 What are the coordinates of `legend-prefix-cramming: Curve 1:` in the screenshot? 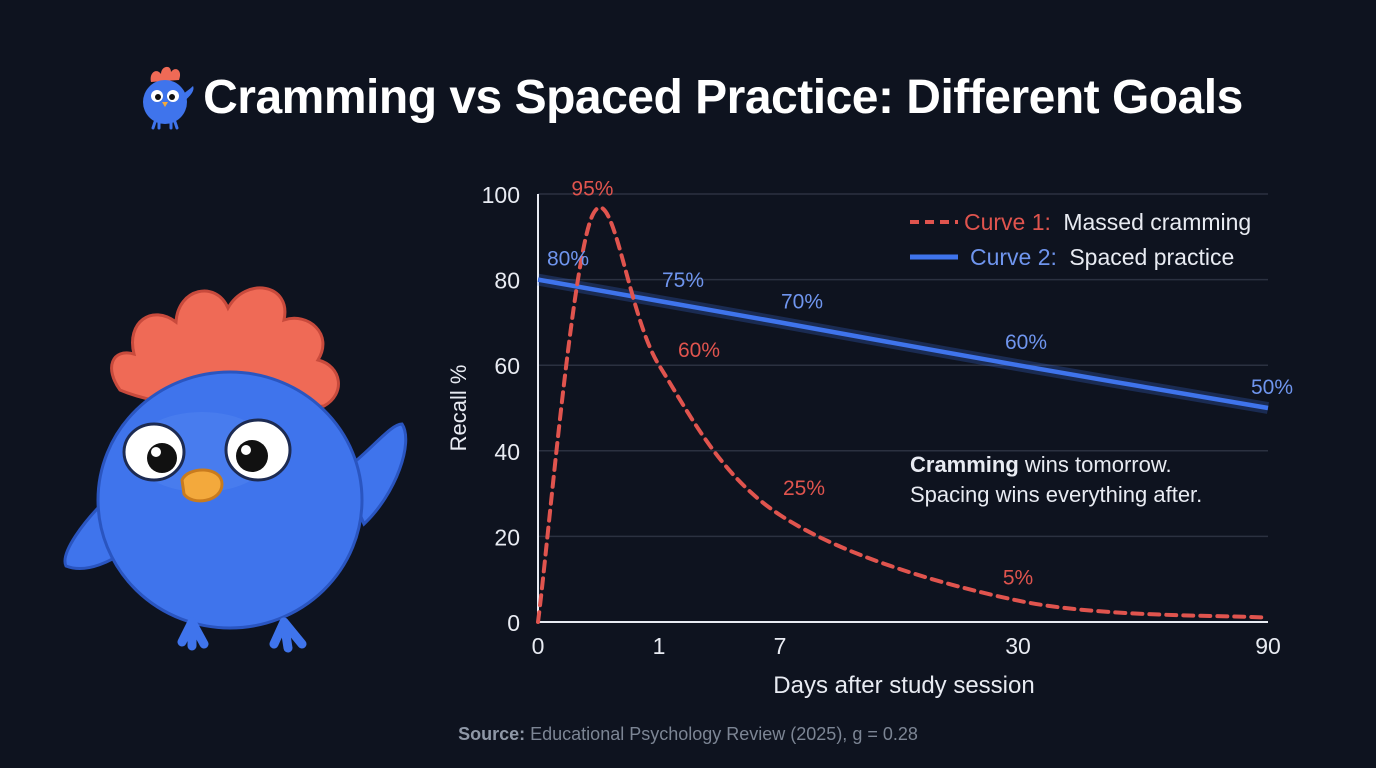 It's located at (1007, 222).